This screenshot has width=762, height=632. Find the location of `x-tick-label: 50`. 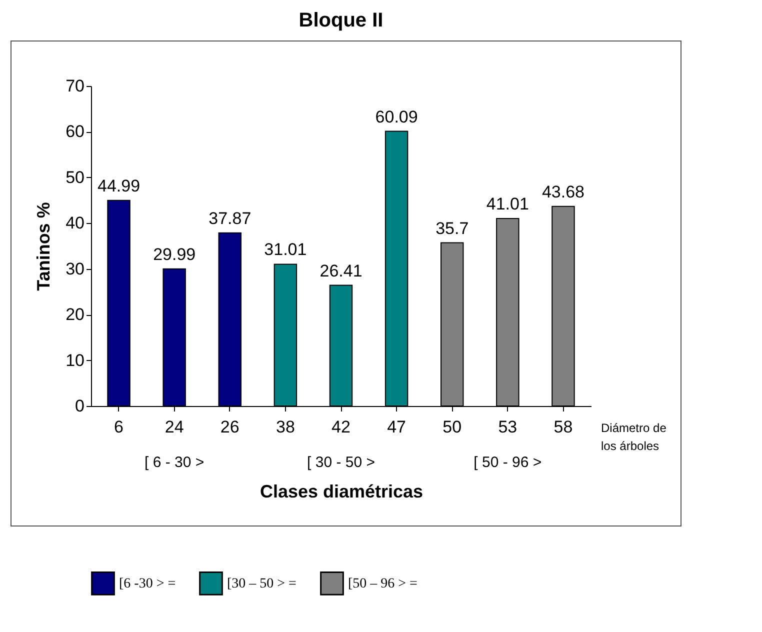

x-tick-label: 50 is located at coordinates (452, 427).